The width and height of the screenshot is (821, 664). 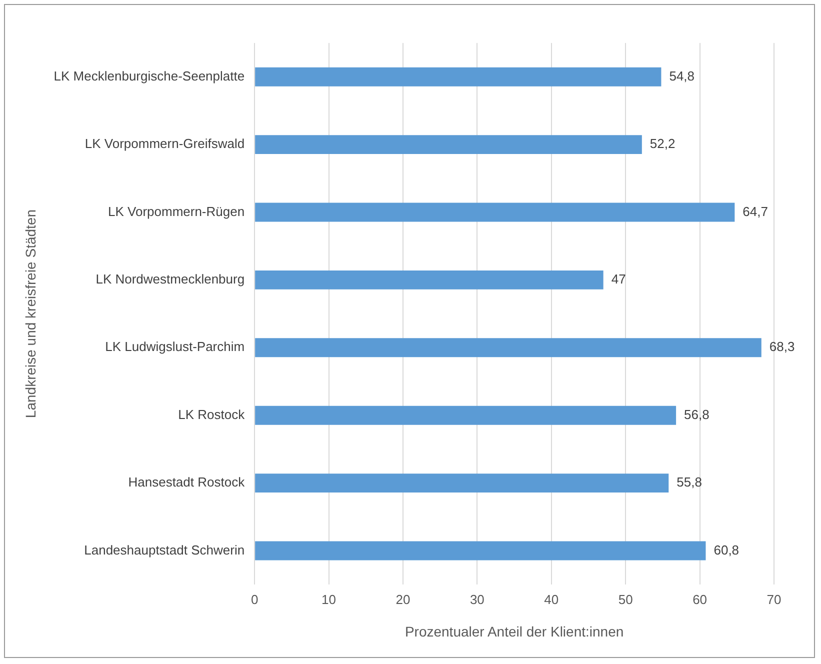 What do you see at coordinates (697, 414) in the screenshot?
I see `data-label: 56,8` at bounding box center [697, 414].